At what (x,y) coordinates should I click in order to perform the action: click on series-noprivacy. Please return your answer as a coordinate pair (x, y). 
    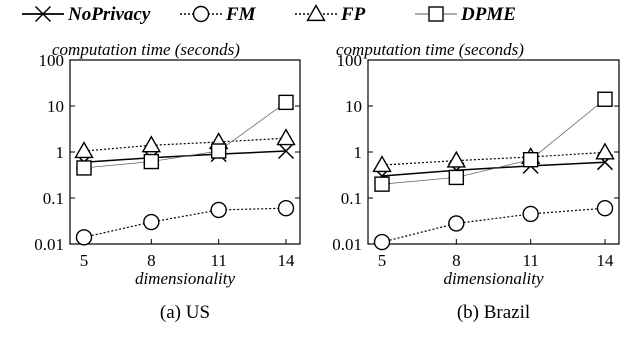
    Looking at the image, I should click on (493, 169).